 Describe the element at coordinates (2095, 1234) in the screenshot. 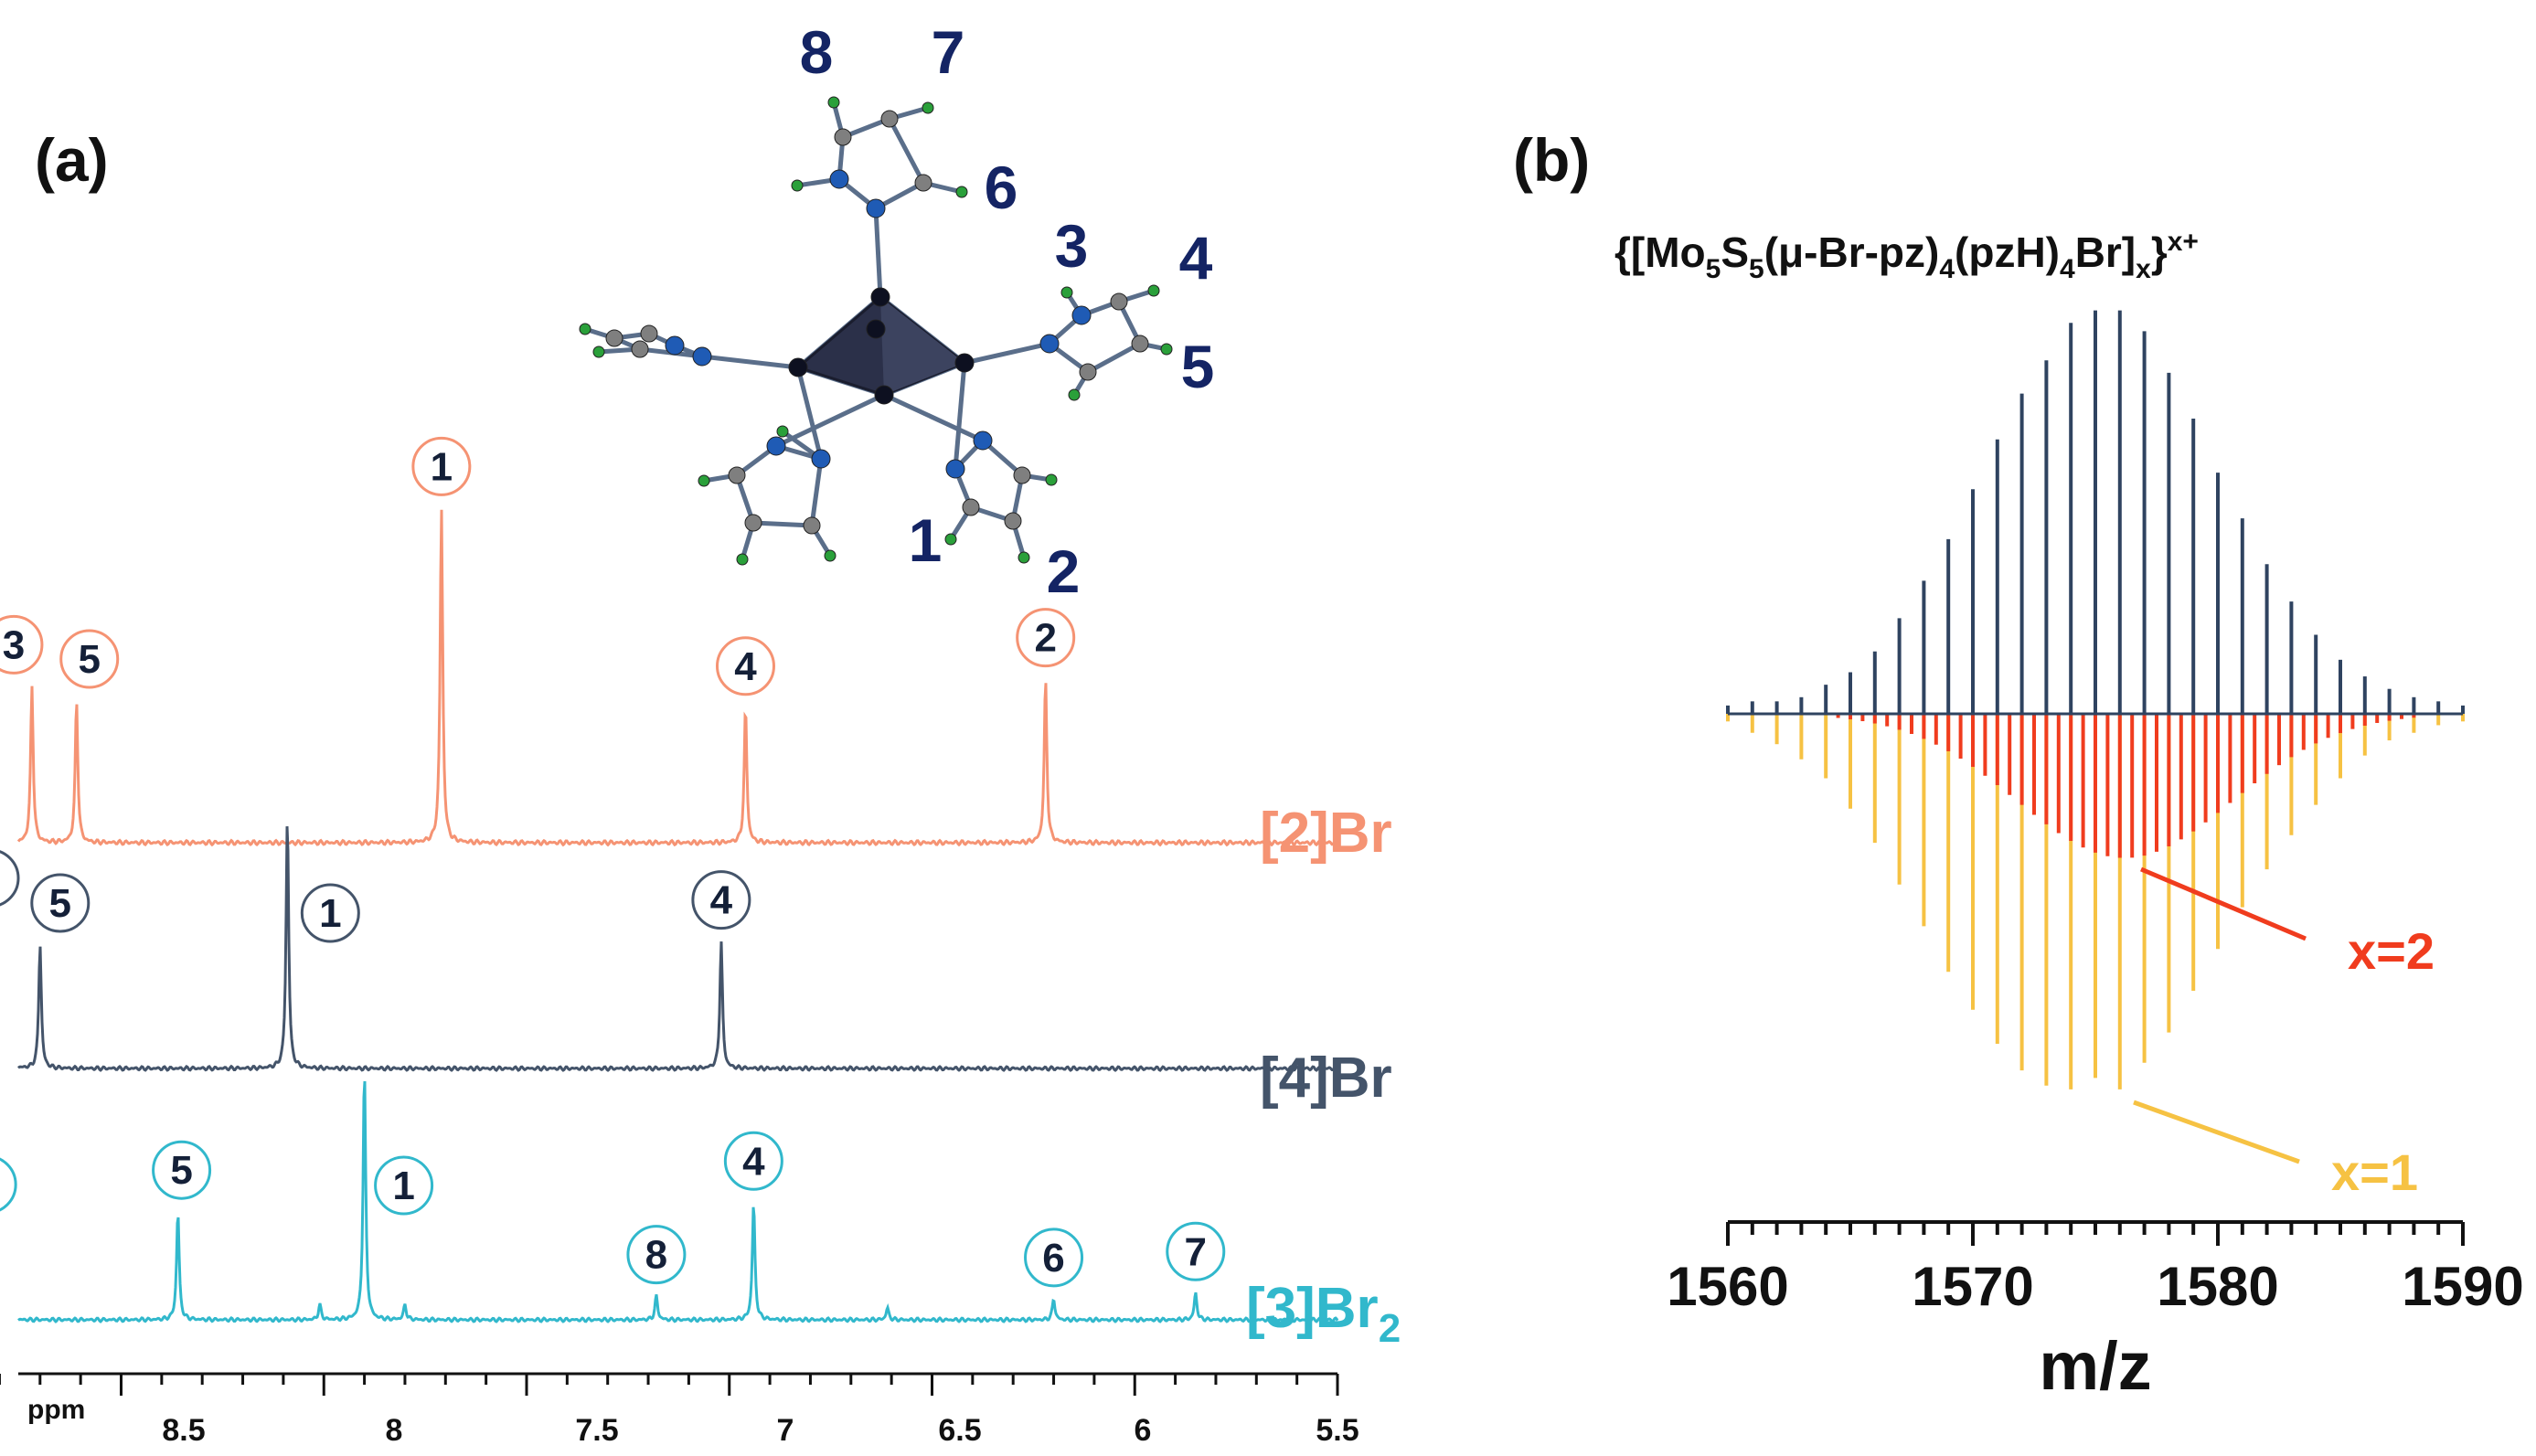

I see `mz-axis-ticks` at that location.